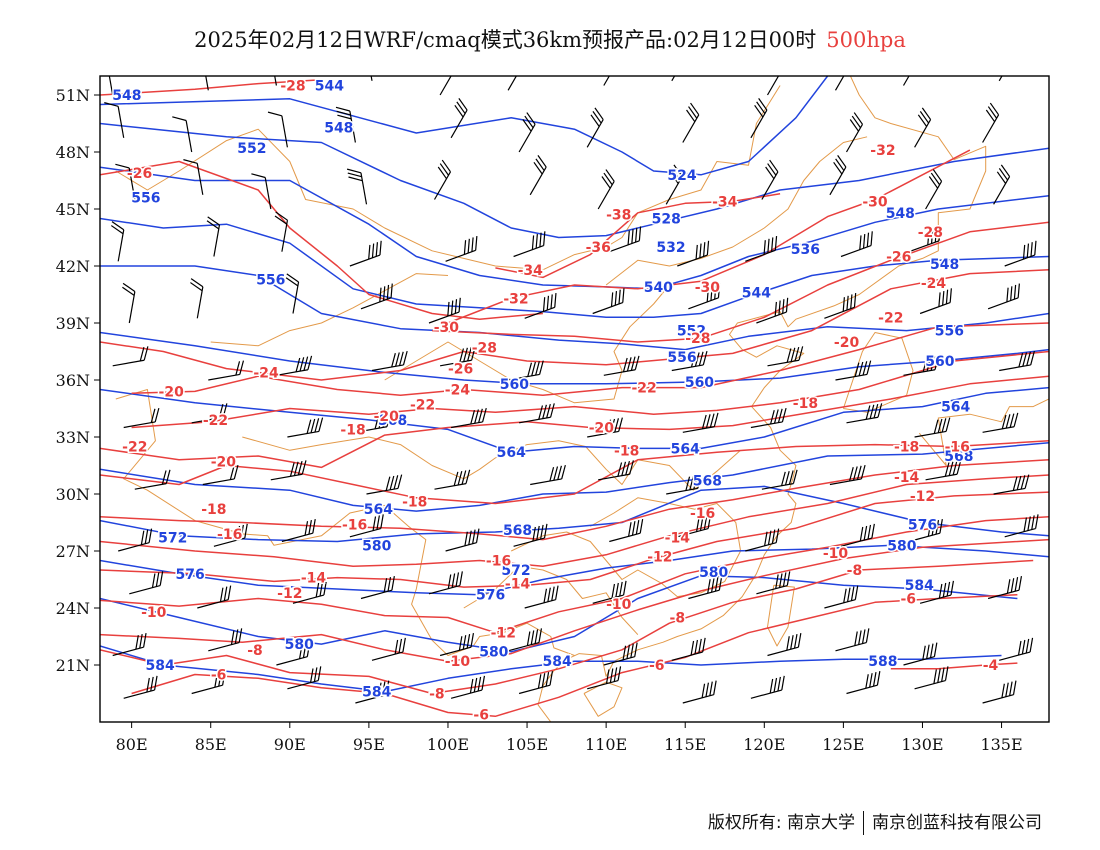  Describe the element at coordinates (556, 662) in the screenshot. I see `height-contour-label: 584` at that location.